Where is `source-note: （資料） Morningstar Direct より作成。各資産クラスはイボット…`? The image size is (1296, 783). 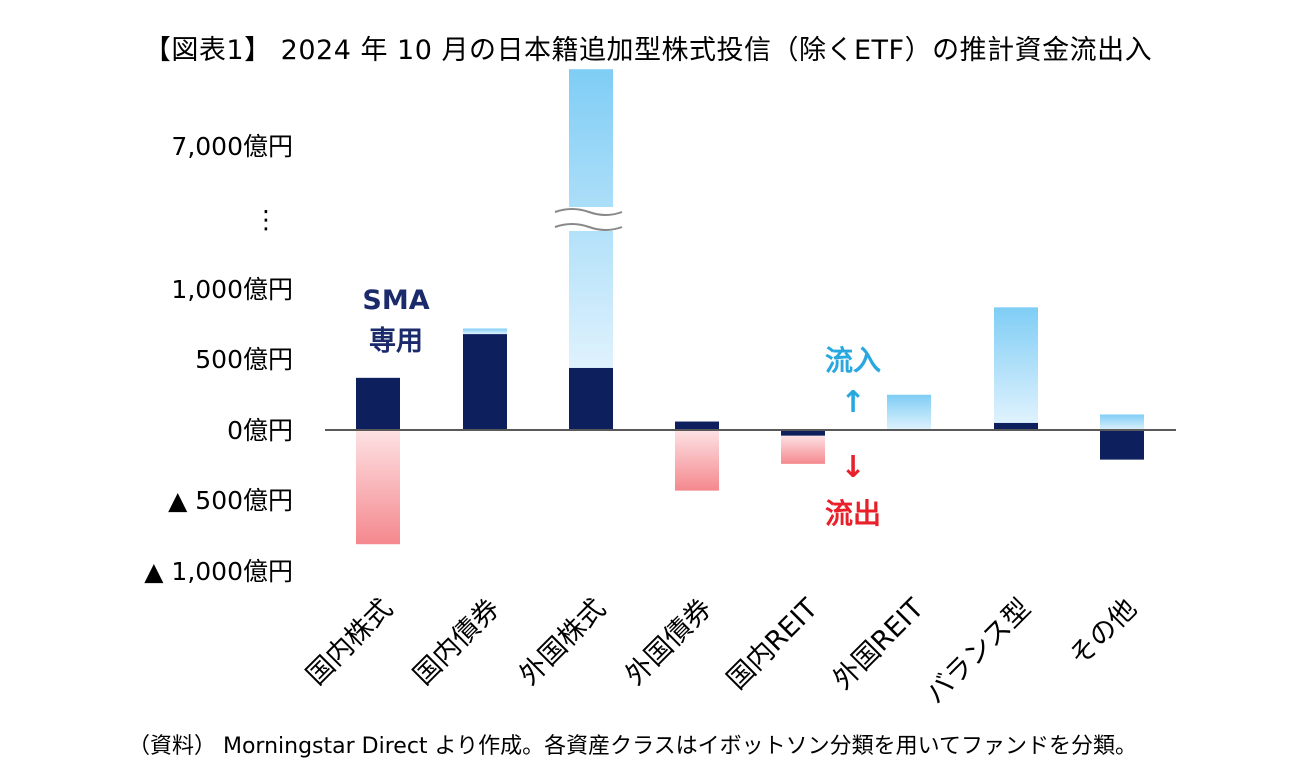 source-note: （資料） Morningstar Direct より作成。各資産クラスはイボット… is located at coordinates (632, 746).